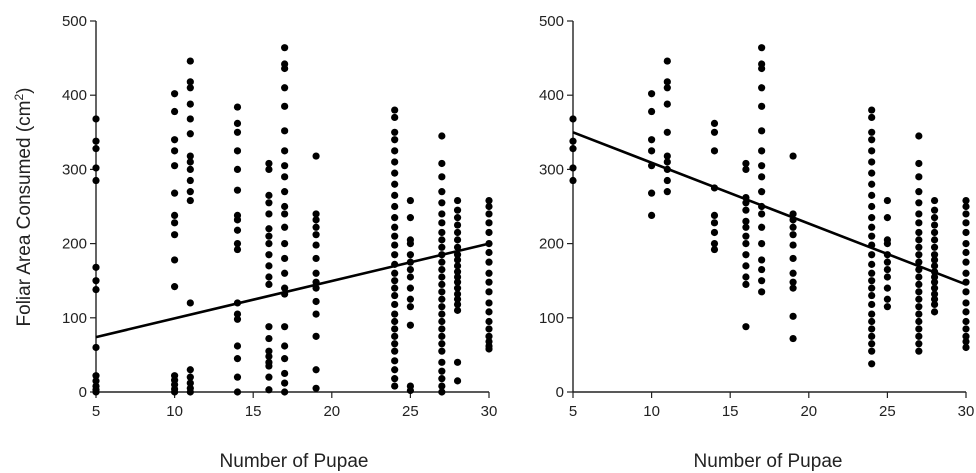  What do you see at coordinates (23, 207) in the screenshot?
I see `left-y-axis-title: Foliar Area Consumed (cm2)` at bounding box center [23, 207].